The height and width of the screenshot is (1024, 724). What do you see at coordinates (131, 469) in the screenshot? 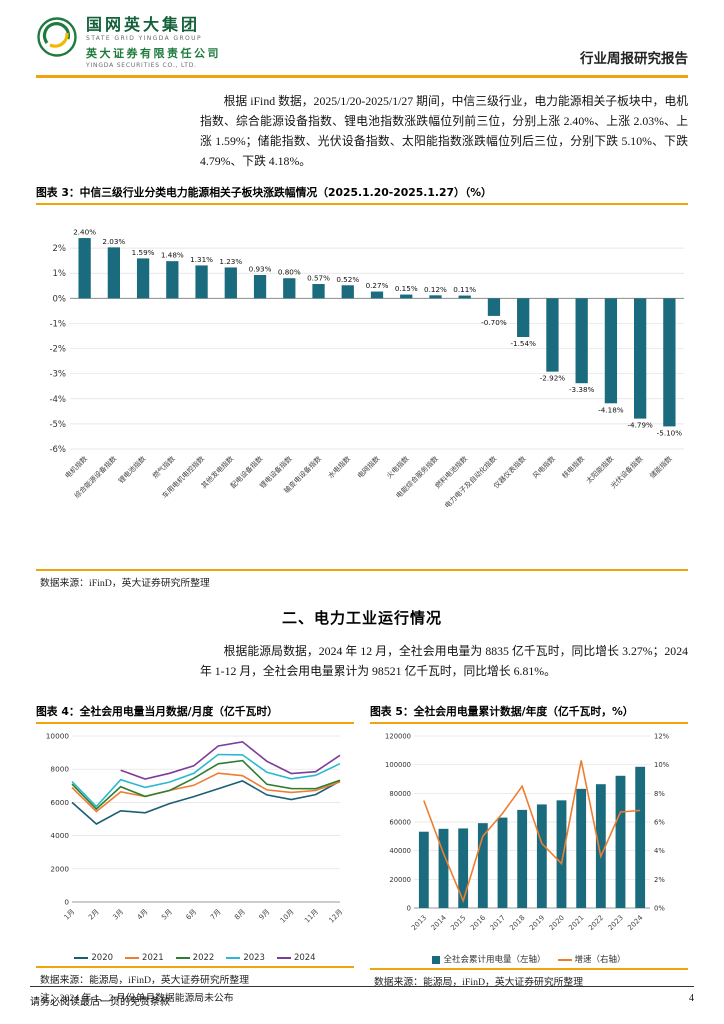
I see `svg-text: 锂电池指数` at bounding box center [131, 469].